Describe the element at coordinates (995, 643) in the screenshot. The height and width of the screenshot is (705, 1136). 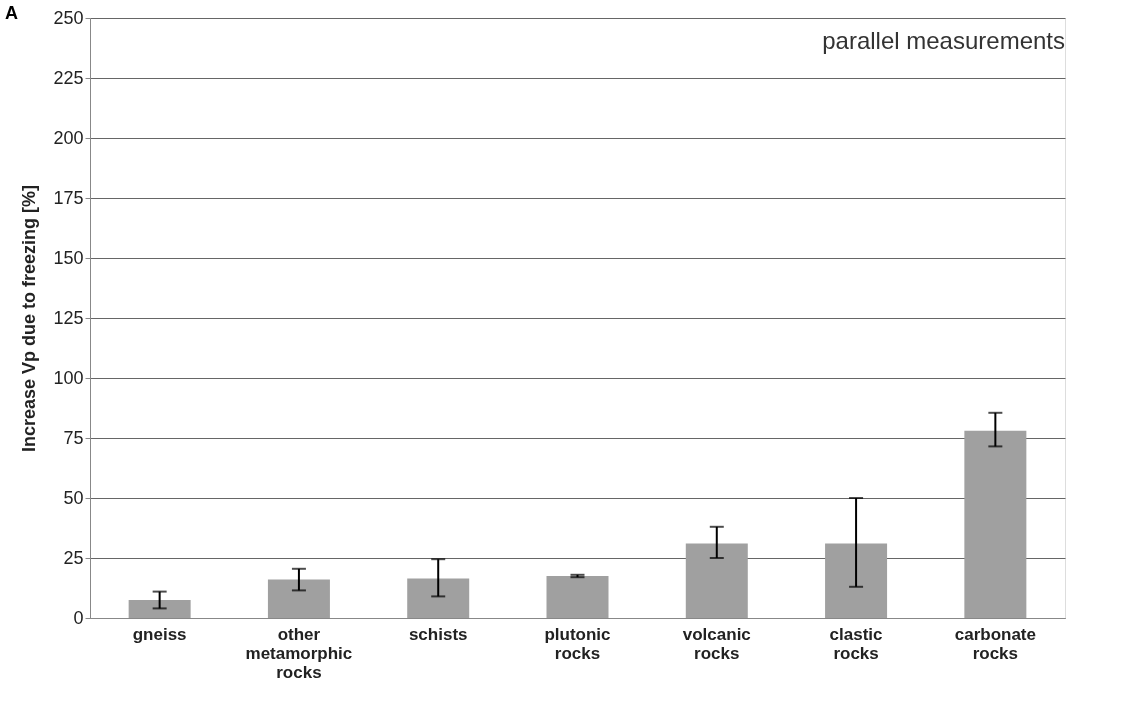
I see `x-tick-label: carbonate rocks` at that location.